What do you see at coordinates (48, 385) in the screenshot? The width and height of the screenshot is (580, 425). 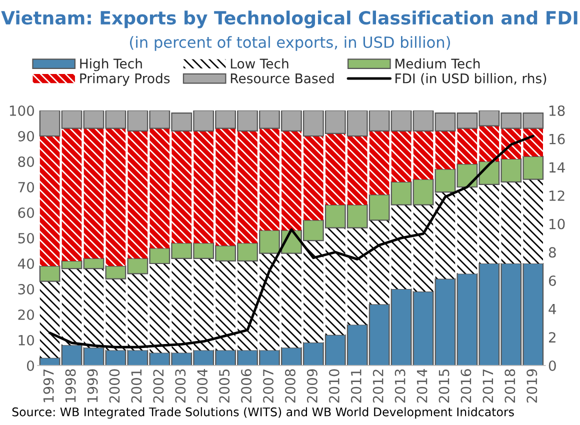 I see `x-tick-label: 1997` at bounding box center [48, 385].